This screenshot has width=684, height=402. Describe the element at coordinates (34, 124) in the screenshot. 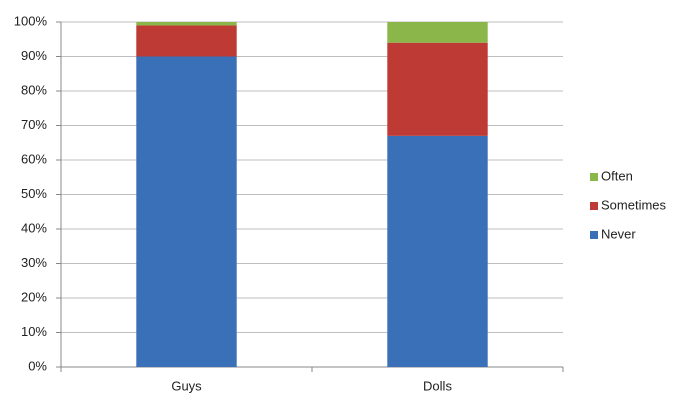

I see `y-tick-label: 70%` at that location.